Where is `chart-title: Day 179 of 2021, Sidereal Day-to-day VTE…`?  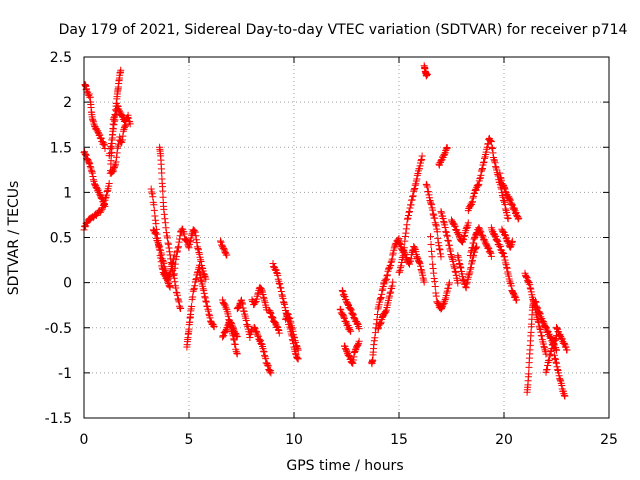
chart-title: Day 179 of 2021, Sidereal Day-to-day VTE… is located at coordinates (343, 30).